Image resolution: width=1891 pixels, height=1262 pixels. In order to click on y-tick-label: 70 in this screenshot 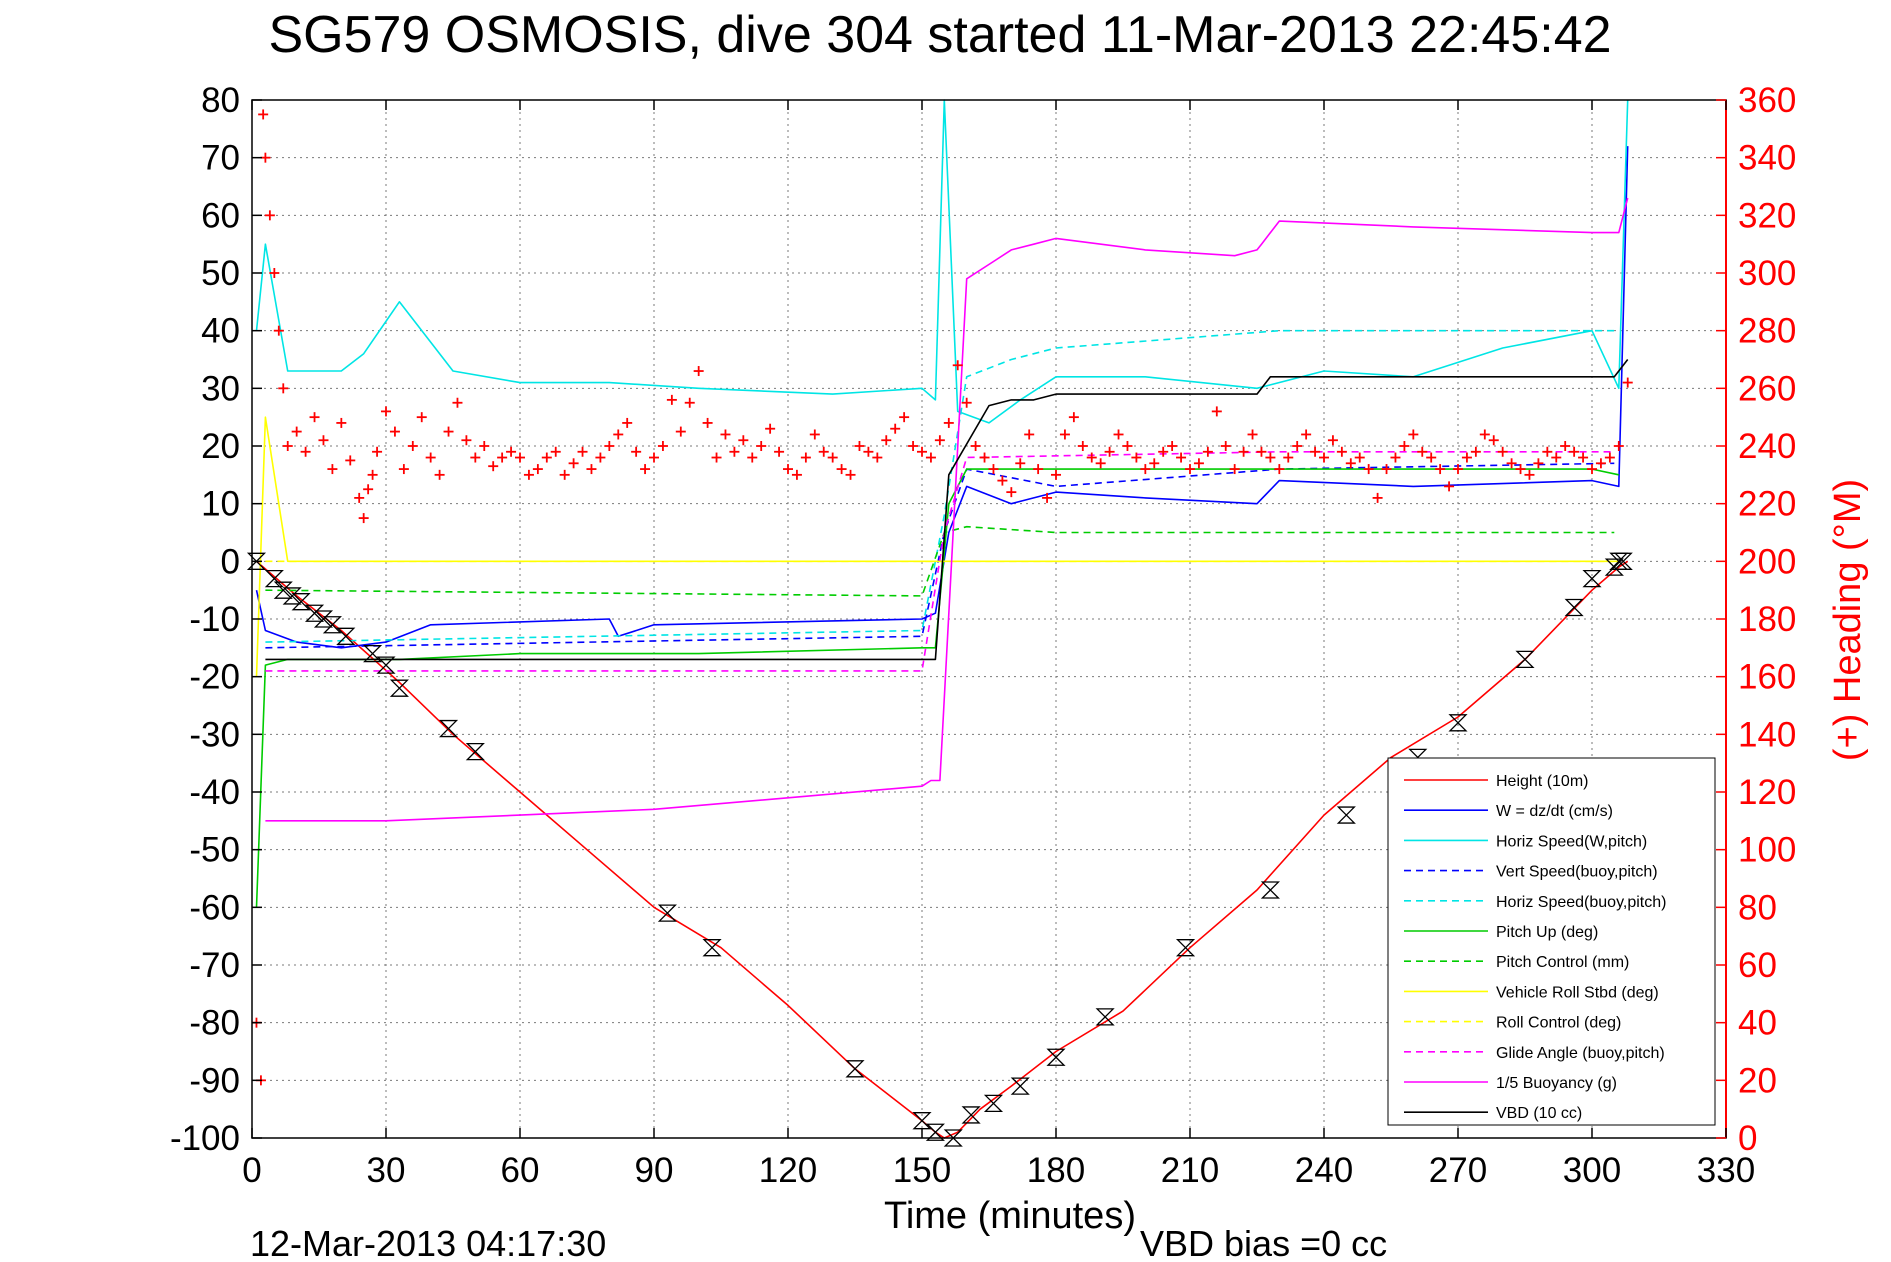, I will do `click(220, 158)`.